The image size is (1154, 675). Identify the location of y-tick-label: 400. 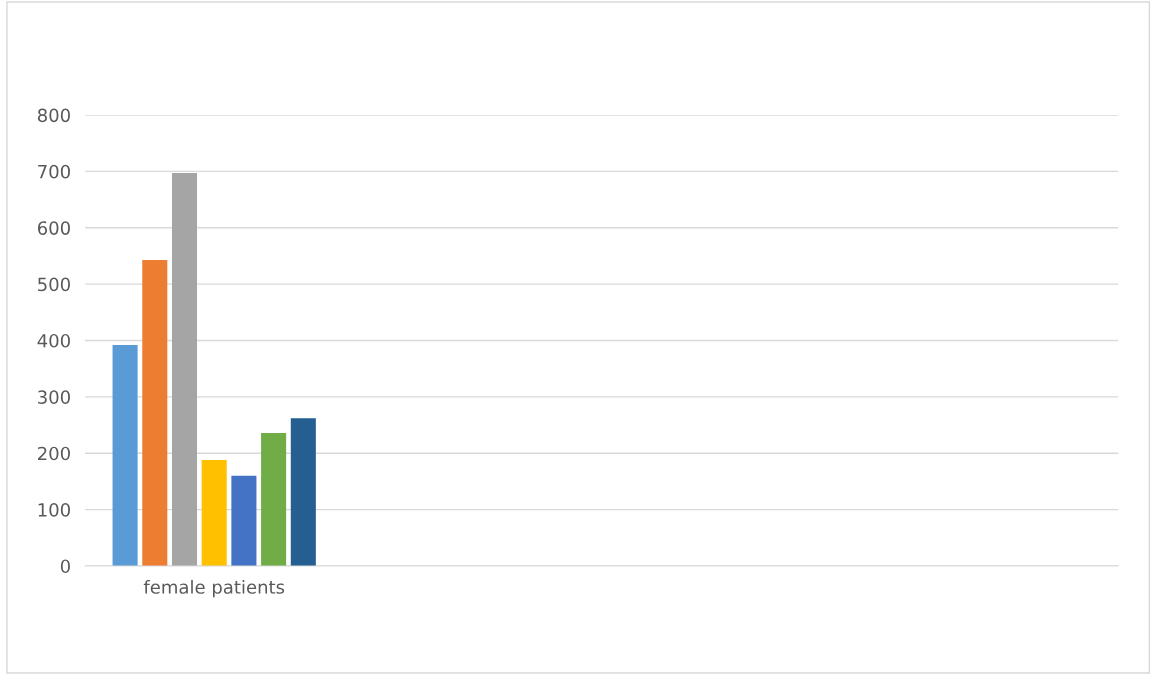
(53, 340).